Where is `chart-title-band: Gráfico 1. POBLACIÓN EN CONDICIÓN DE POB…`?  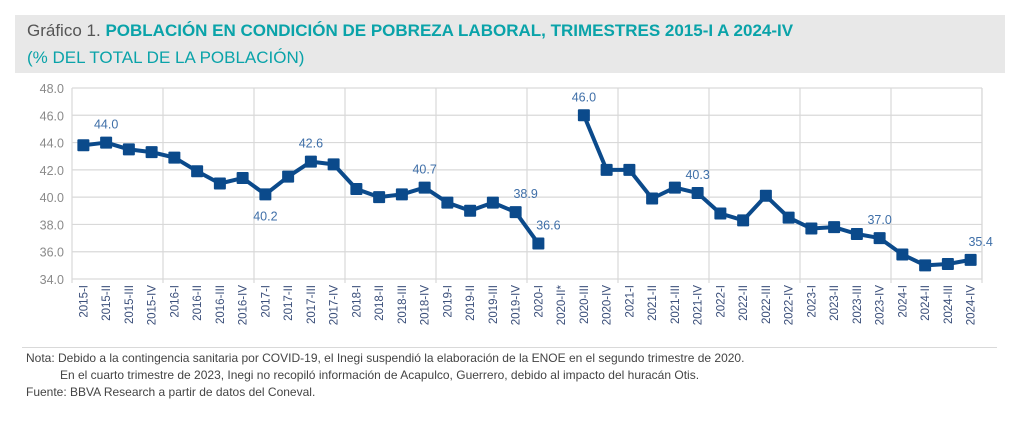 chart-title-band: Gráfico 1. POBLACIÓN EN CONDICIÓN DE POB… is located at coordinates (510, 44).